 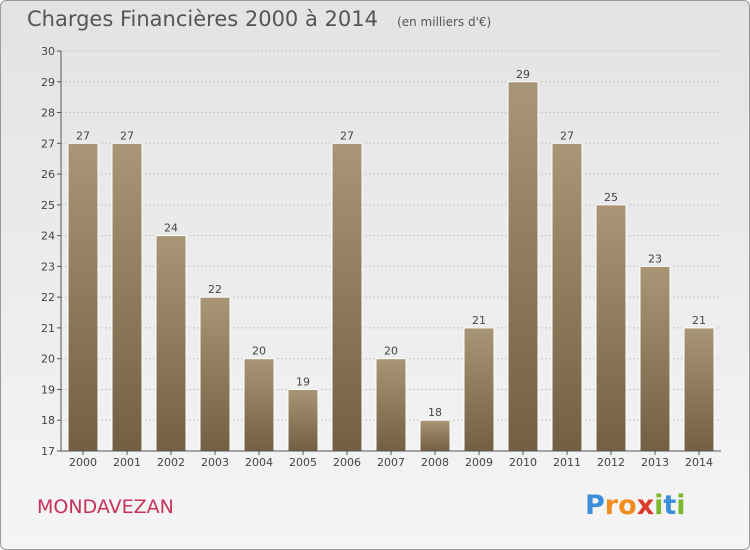 What do you see at coordinates (303, 462) in the screenshot?
I see `x-tick-label: 2005` at bounding box center [303, 462].